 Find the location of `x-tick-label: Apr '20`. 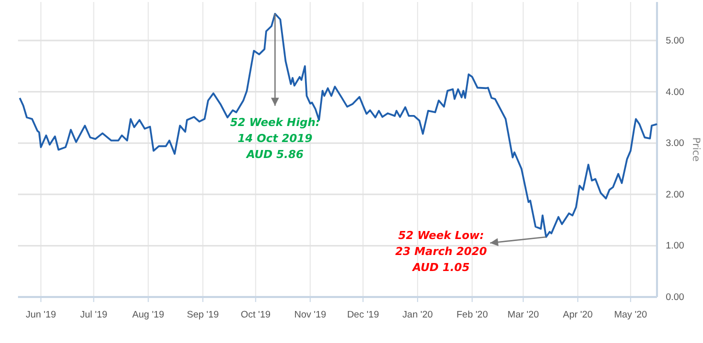

x-tick-label: Apr '20 is located at coordinates (577, 314).